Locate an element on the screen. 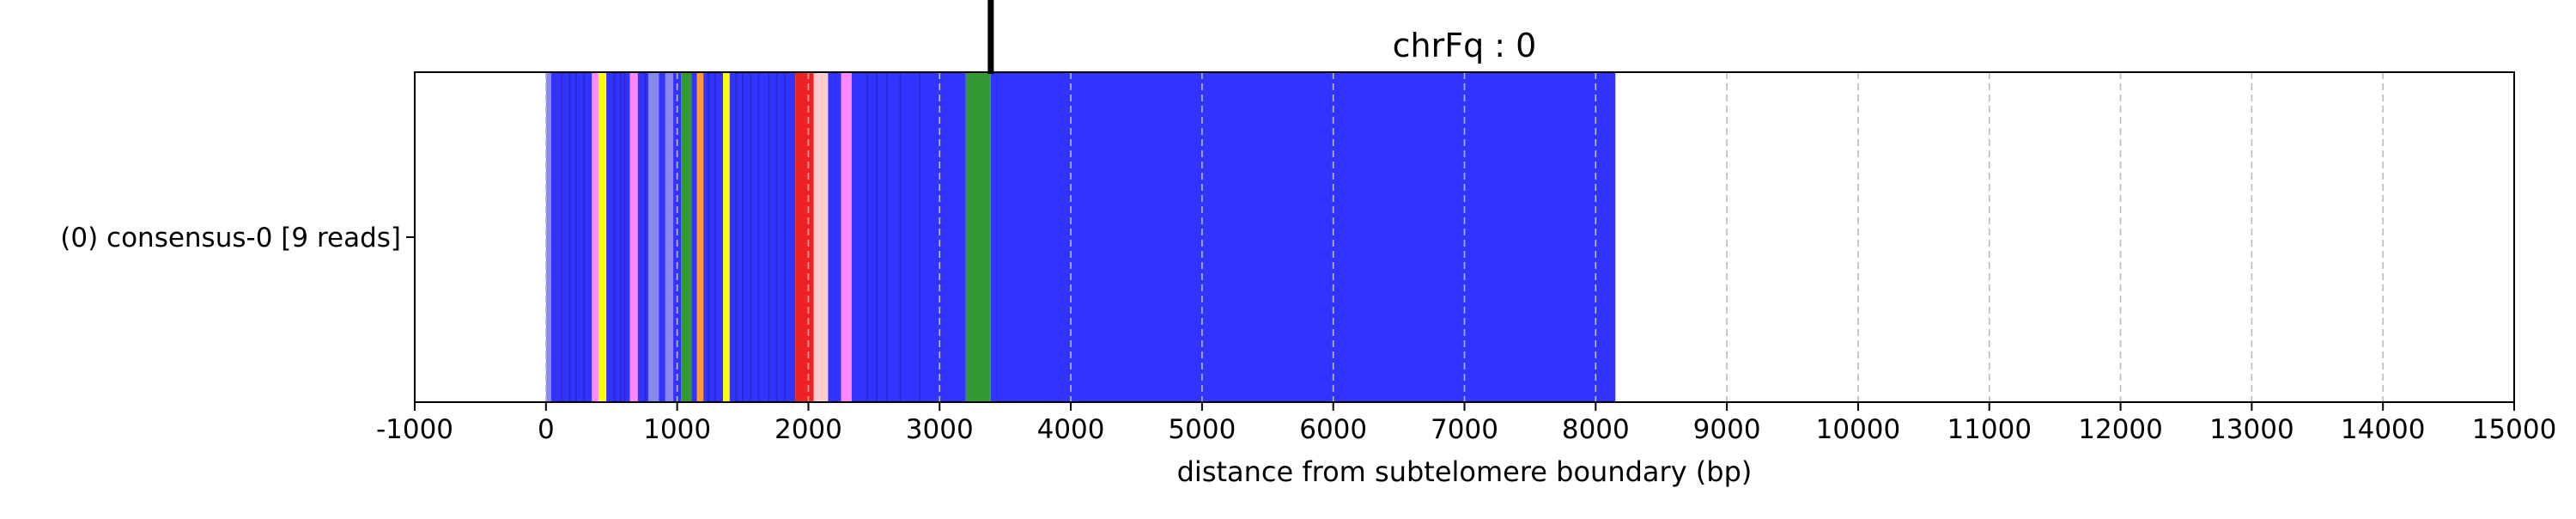 The width and height of the screenshot is (2576, 519). x-tick-label: 0 is located at coordinates (546, 429).